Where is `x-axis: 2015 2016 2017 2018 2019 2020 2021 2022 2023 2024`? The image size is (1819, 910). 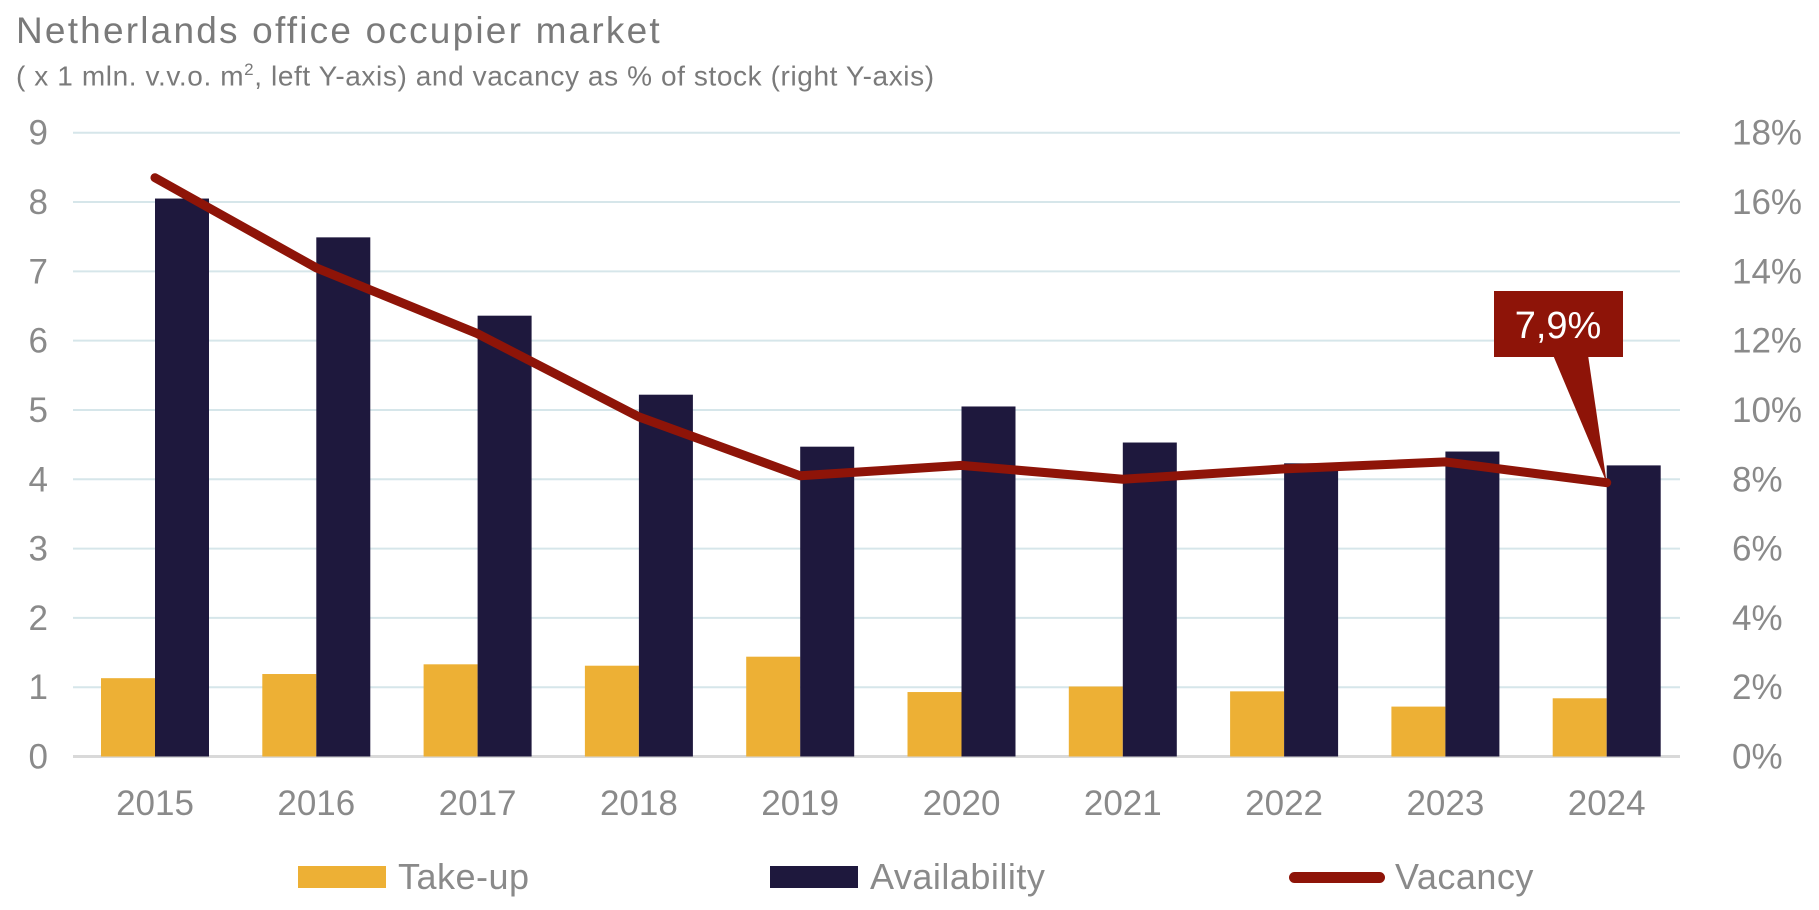 x-axis: 2015 2016 2017 2018 2019 2020 2021 2022 2023 2024 is located at coordinates (881, 803).